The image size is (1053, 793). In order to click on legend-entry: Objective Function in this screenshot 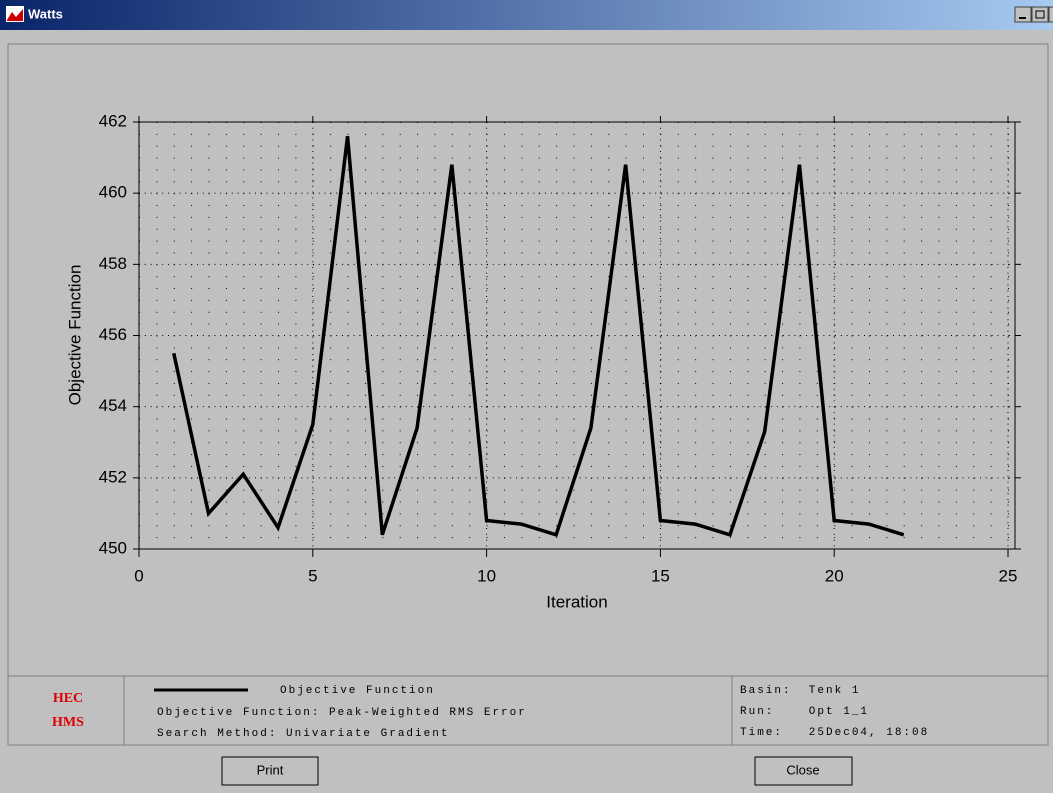, I will do `click(357, 691)`.